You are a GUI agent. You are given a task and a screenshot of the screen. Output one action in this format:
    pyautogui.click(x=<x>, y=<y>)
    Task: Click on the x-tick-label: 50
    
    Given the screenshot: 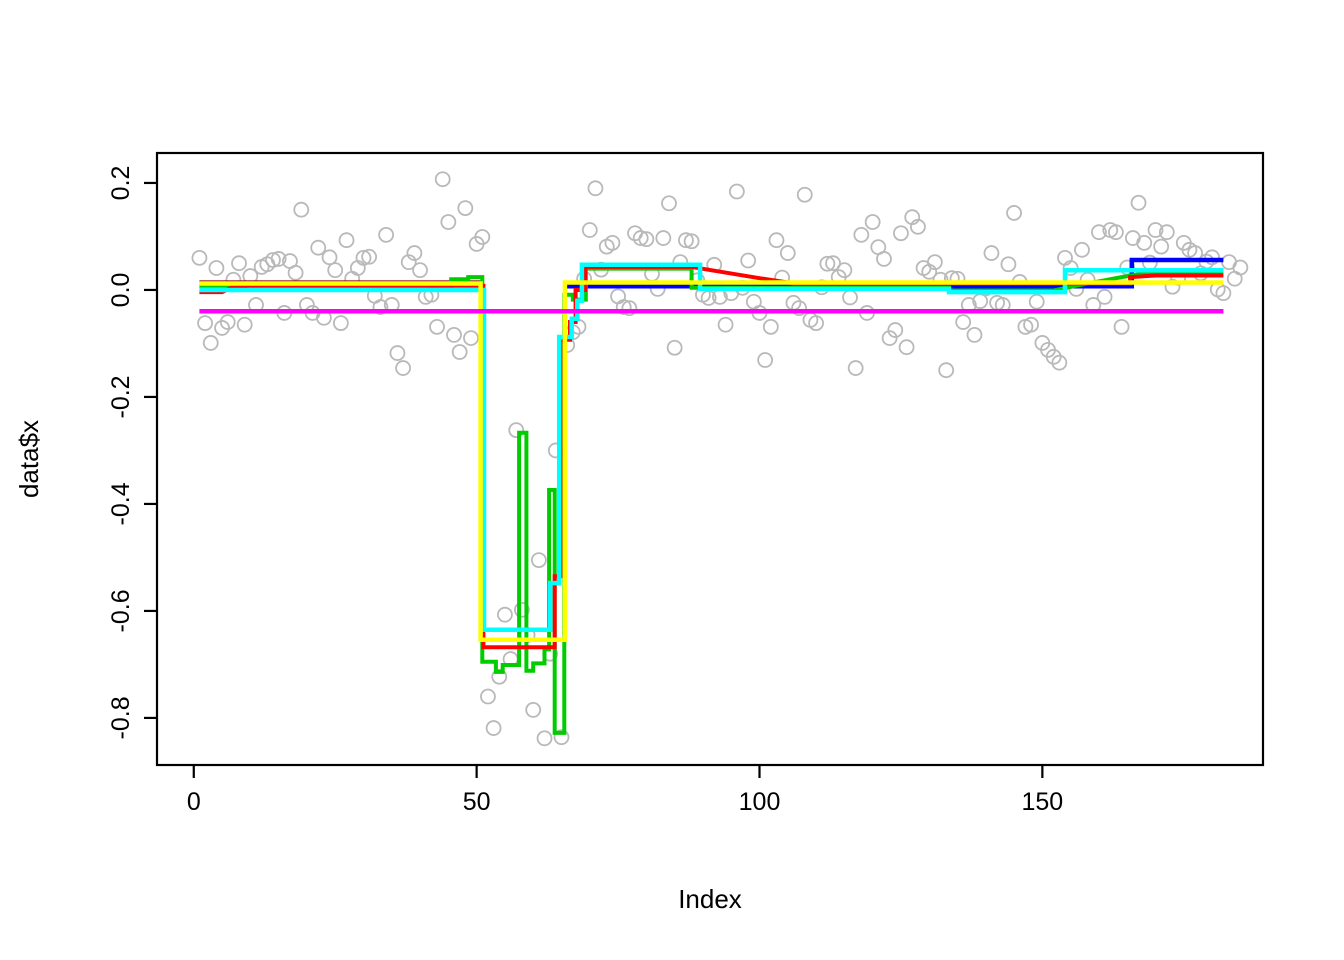 What is the action you would take?
    pyautogui.click(x=477, y=802)
    